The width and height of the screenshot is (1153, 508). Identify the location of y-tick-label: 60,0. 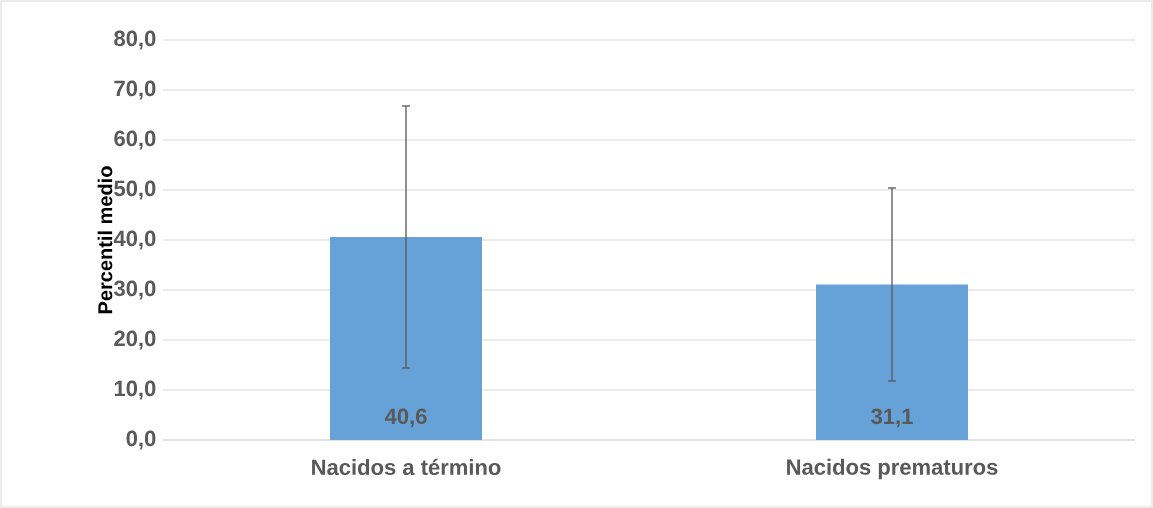
(135, 140).